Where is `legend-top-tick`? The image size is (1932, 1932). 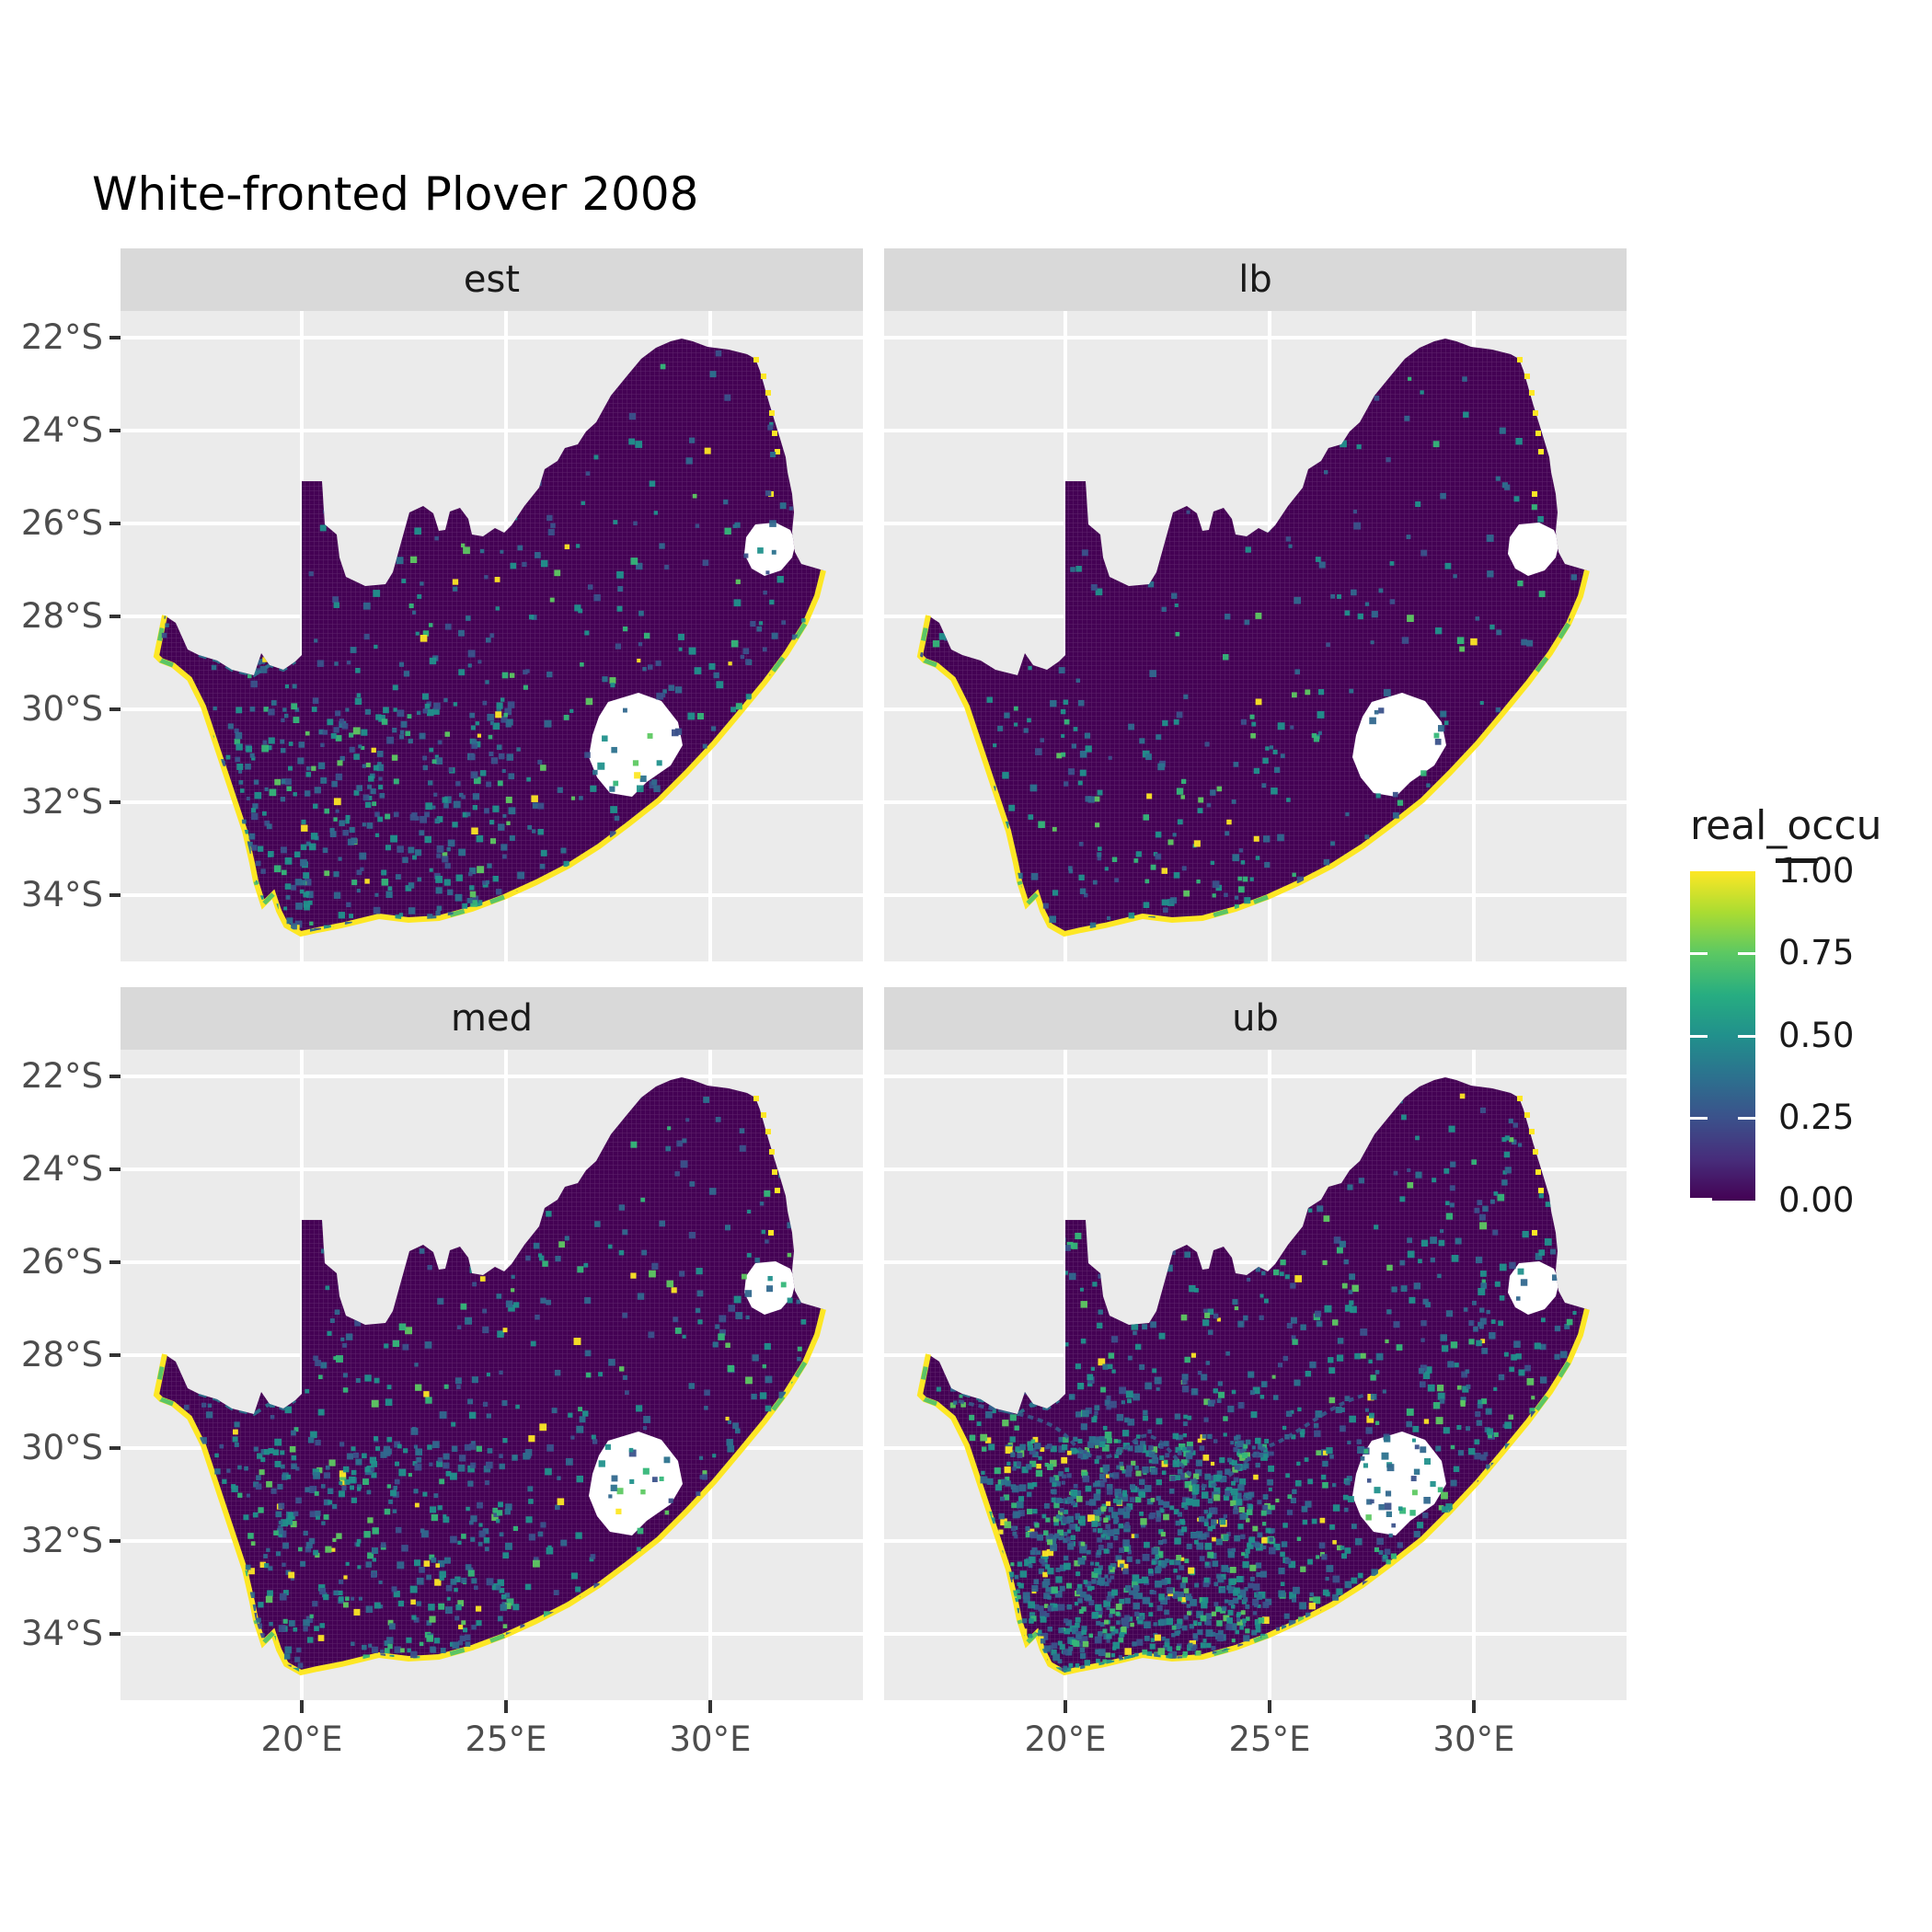
legend-top-tick is located at coordinates (1797, 860).